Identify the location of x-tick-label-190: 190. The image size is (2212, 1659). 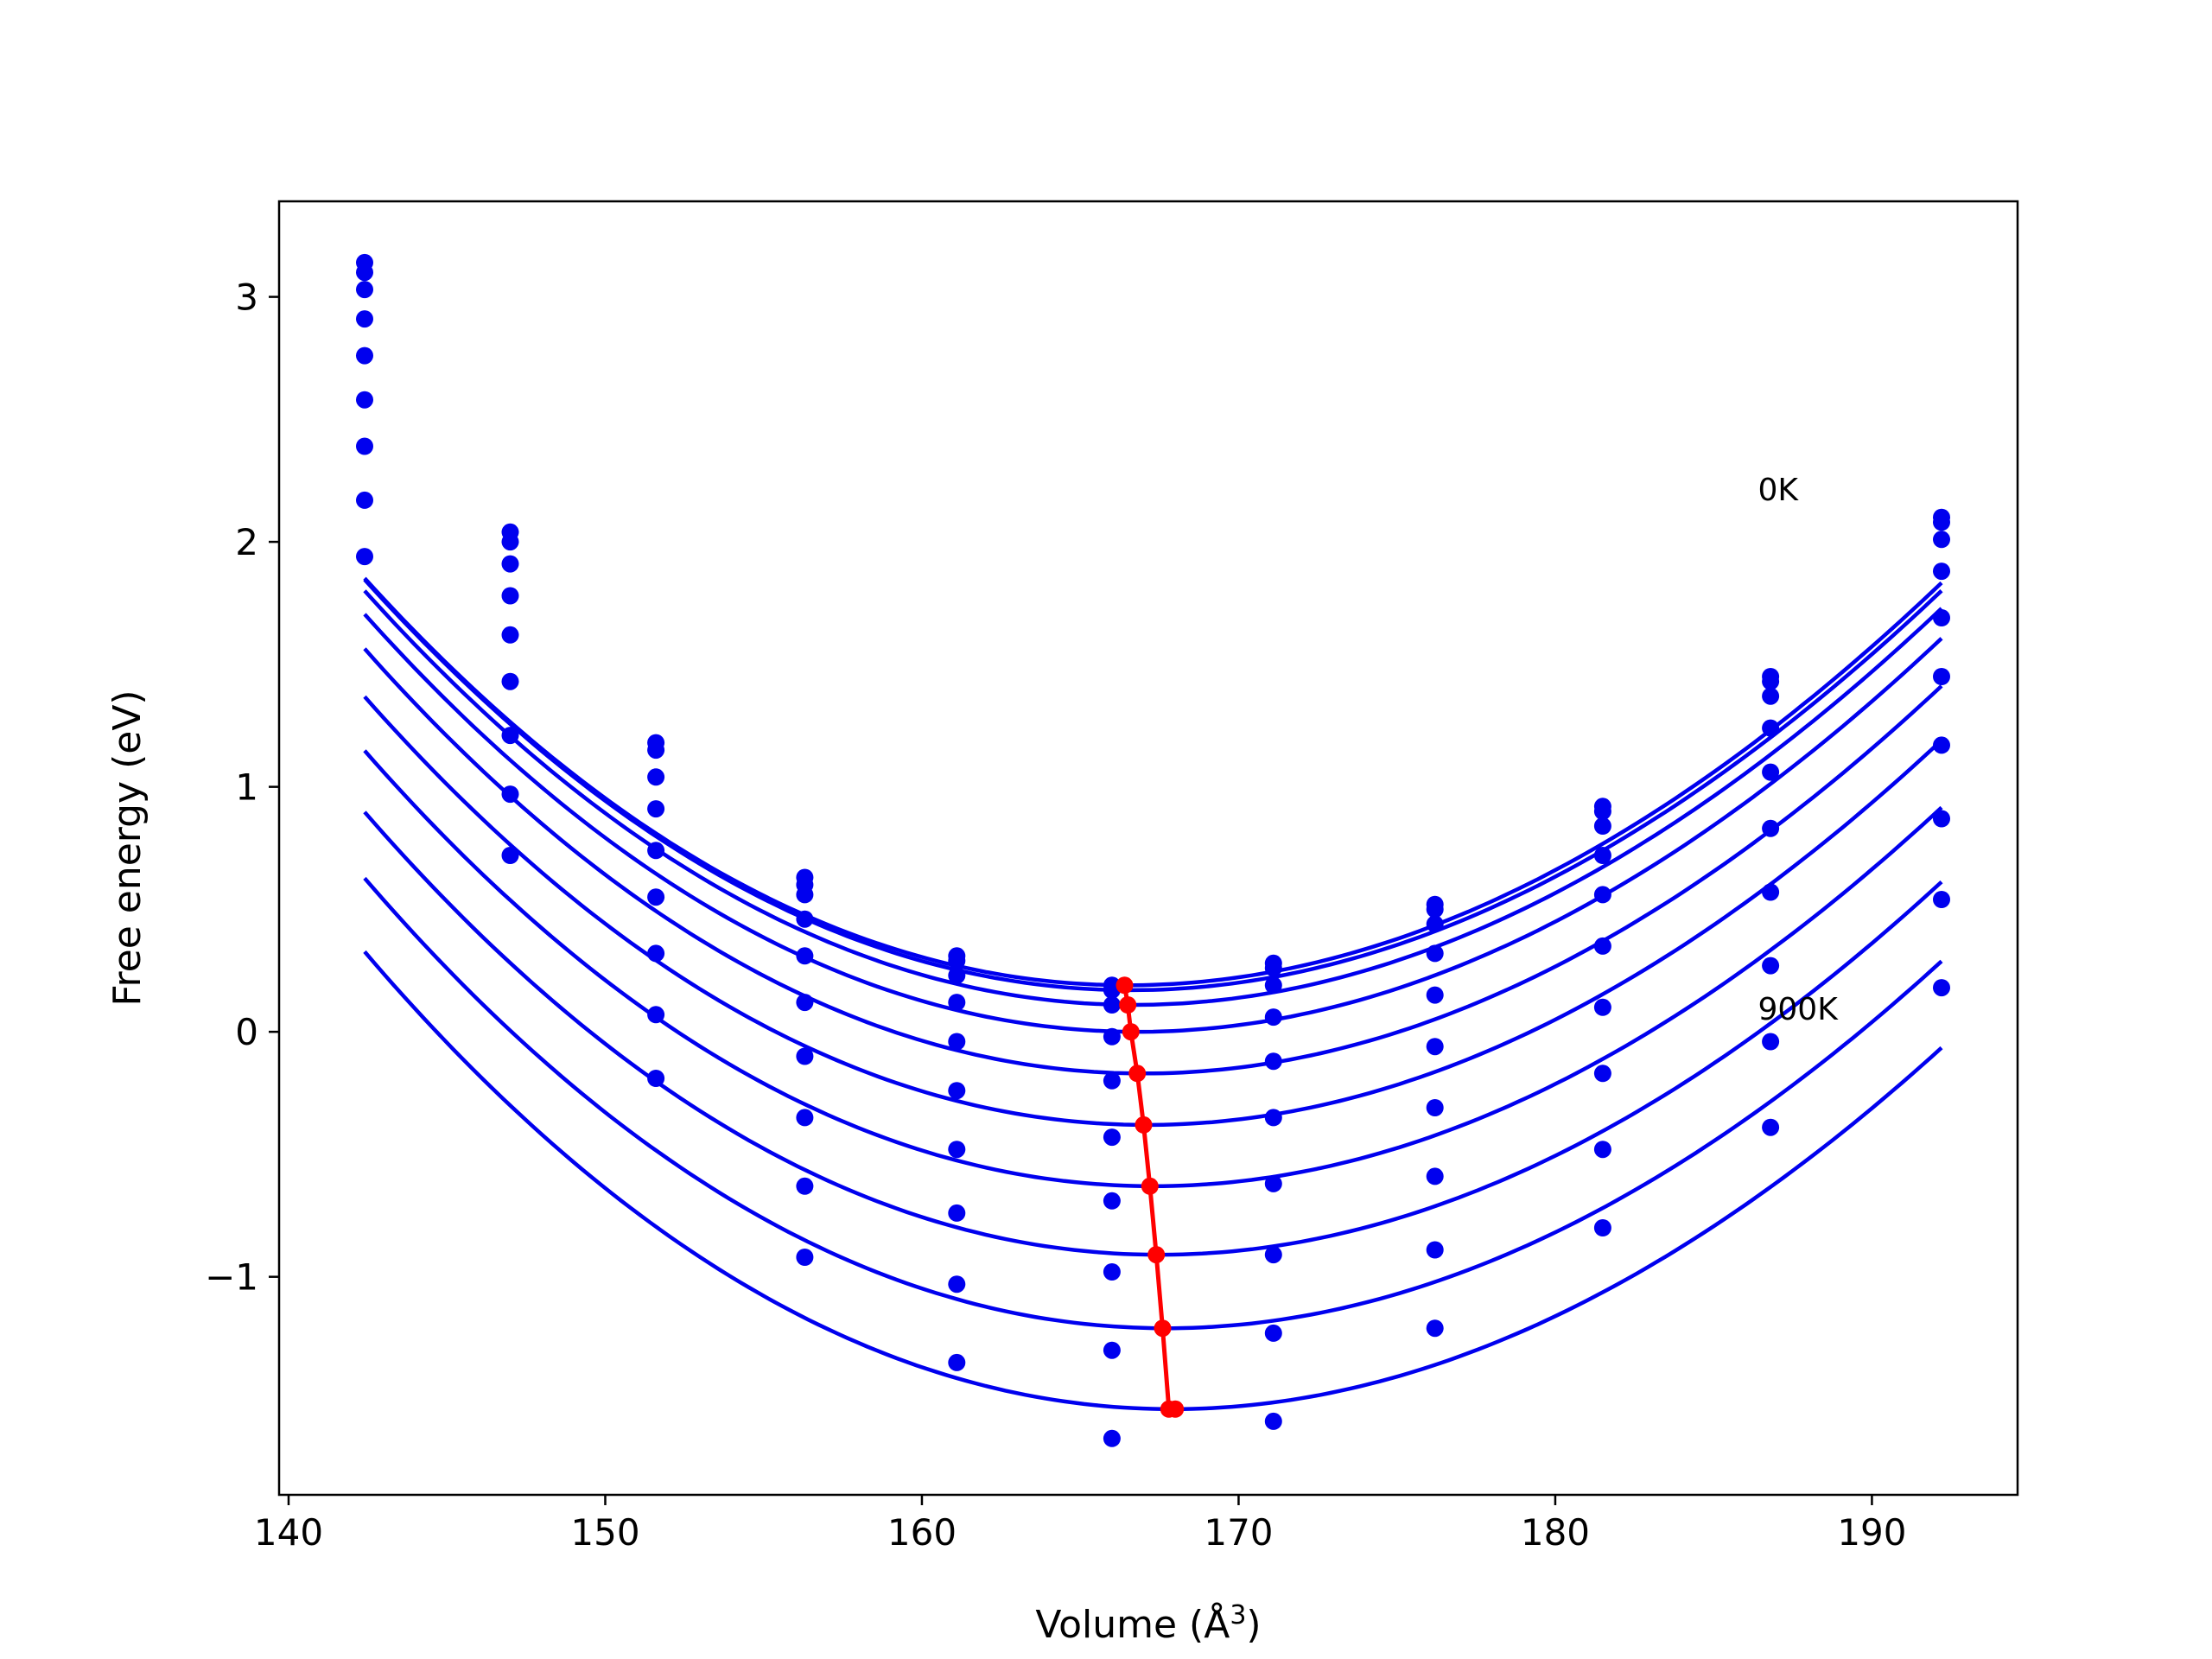
(1871, 1532).